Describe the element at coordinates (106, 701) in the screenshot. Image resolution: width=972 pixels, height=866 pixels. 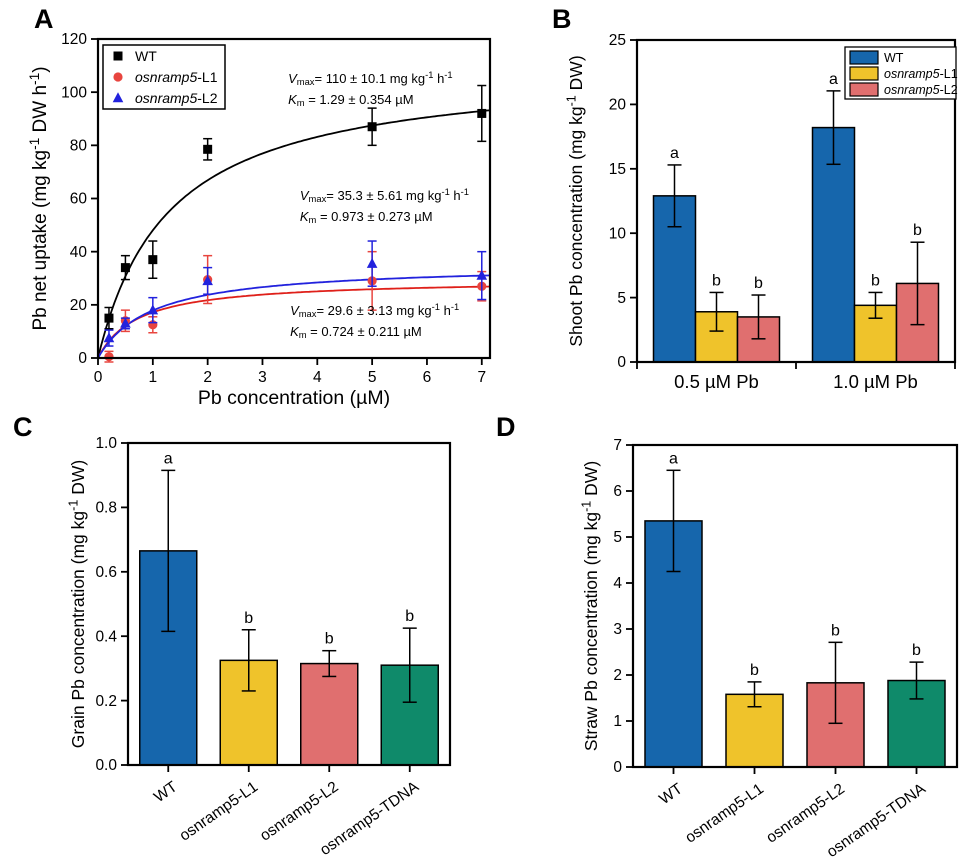
I see `y-tick-label: 0.2` at that location.